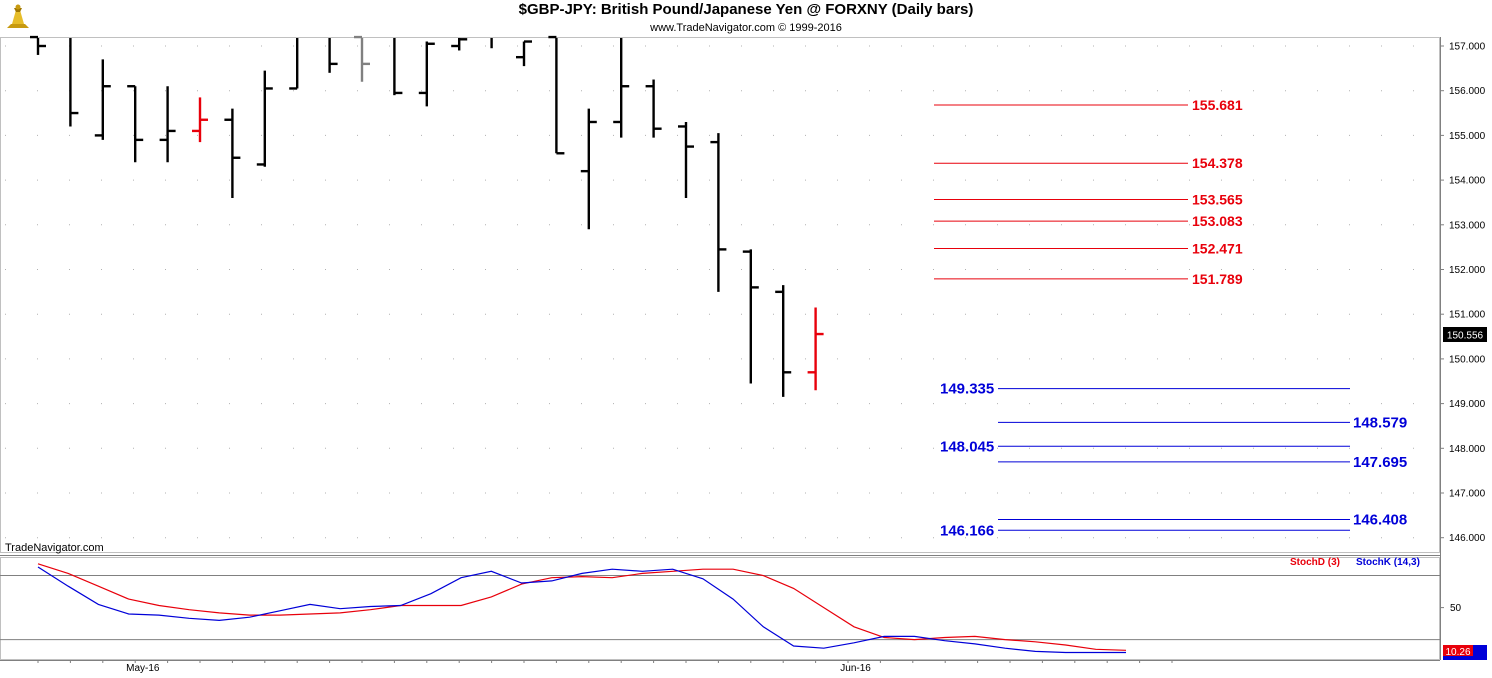 The height and width of the screenshot is (678, 1492). I want to click on price-tick-label: 146.000, so click(1467, 538).